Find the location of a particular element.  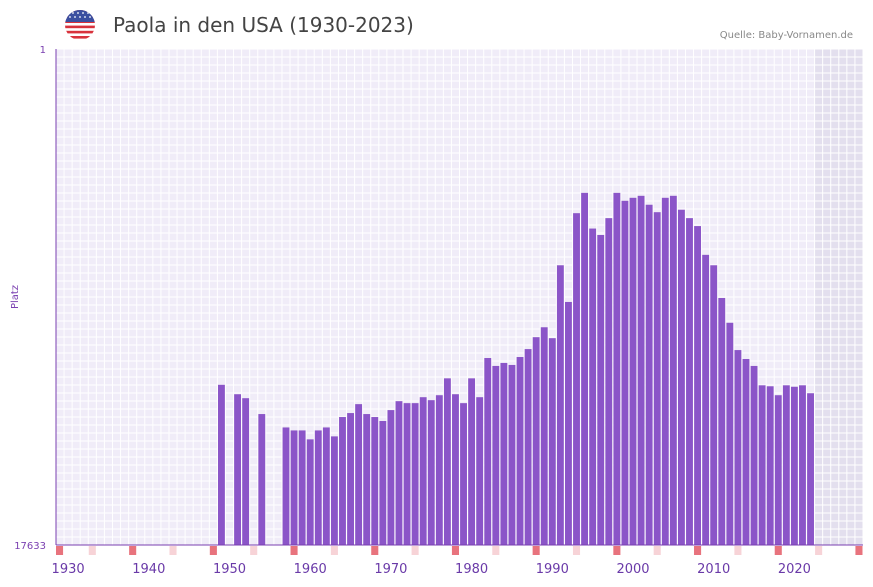

bar-2012 is located at coordinates (730, 433).